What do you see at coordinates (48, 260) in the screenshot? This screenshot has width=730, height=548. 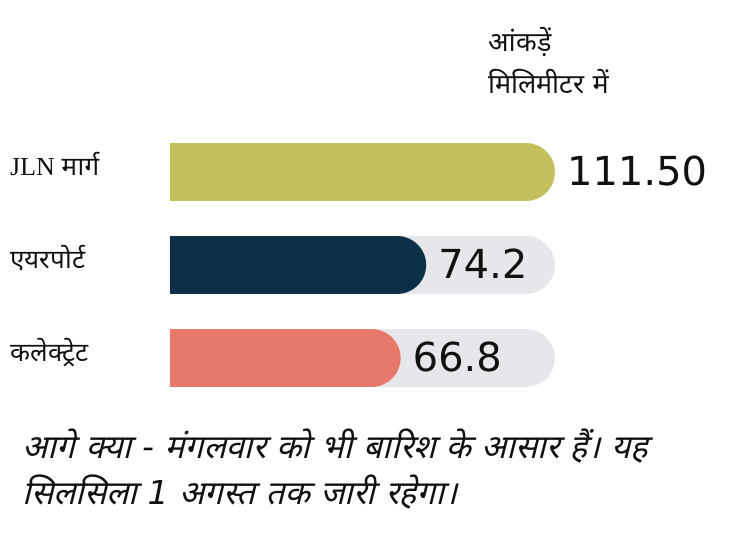 I see `category: एयरपोर्ट` at bounding box center [48, 260].